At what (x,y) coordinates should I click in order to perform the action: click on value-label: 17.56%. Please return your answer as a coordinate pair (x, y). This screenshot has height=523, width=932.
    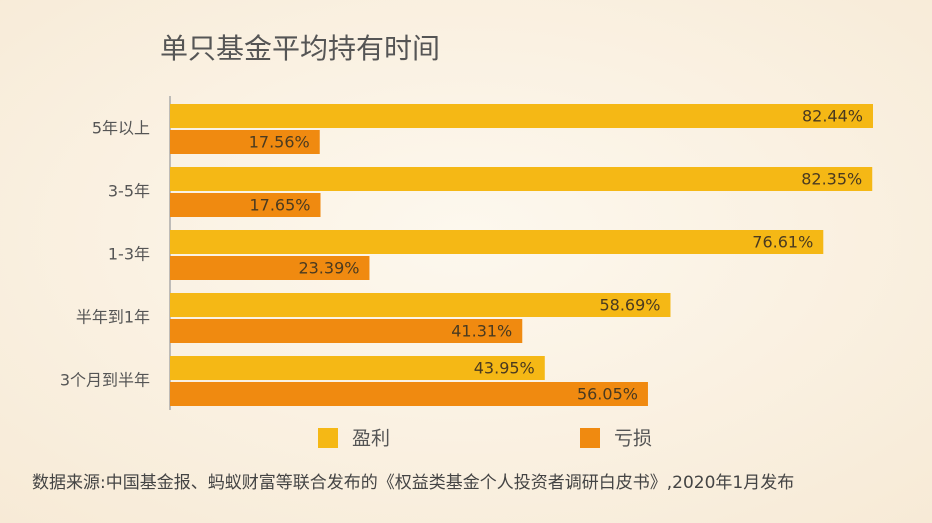
    Looking at the image, I should click on (279, 142).